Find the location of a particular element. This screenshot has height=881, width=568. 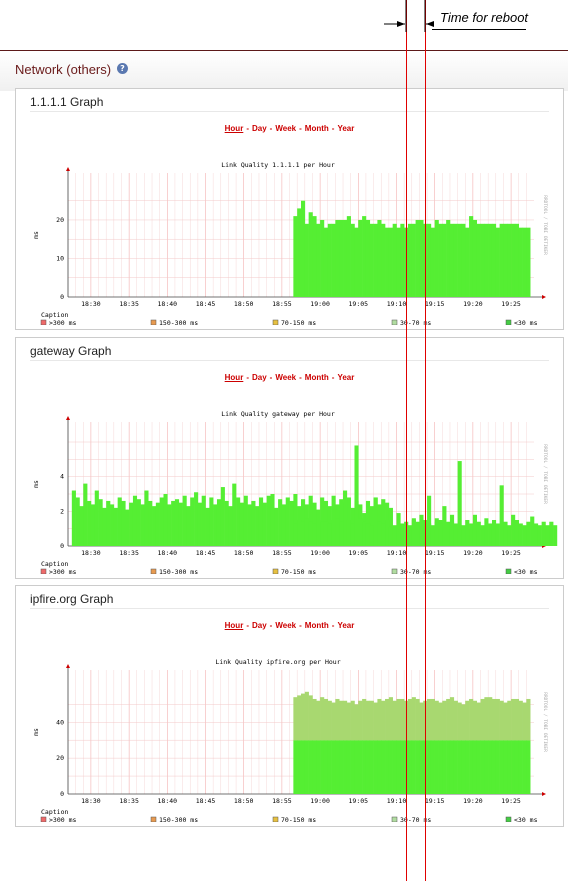

y-tick-label: 10 is located at coordinates (60, 258).